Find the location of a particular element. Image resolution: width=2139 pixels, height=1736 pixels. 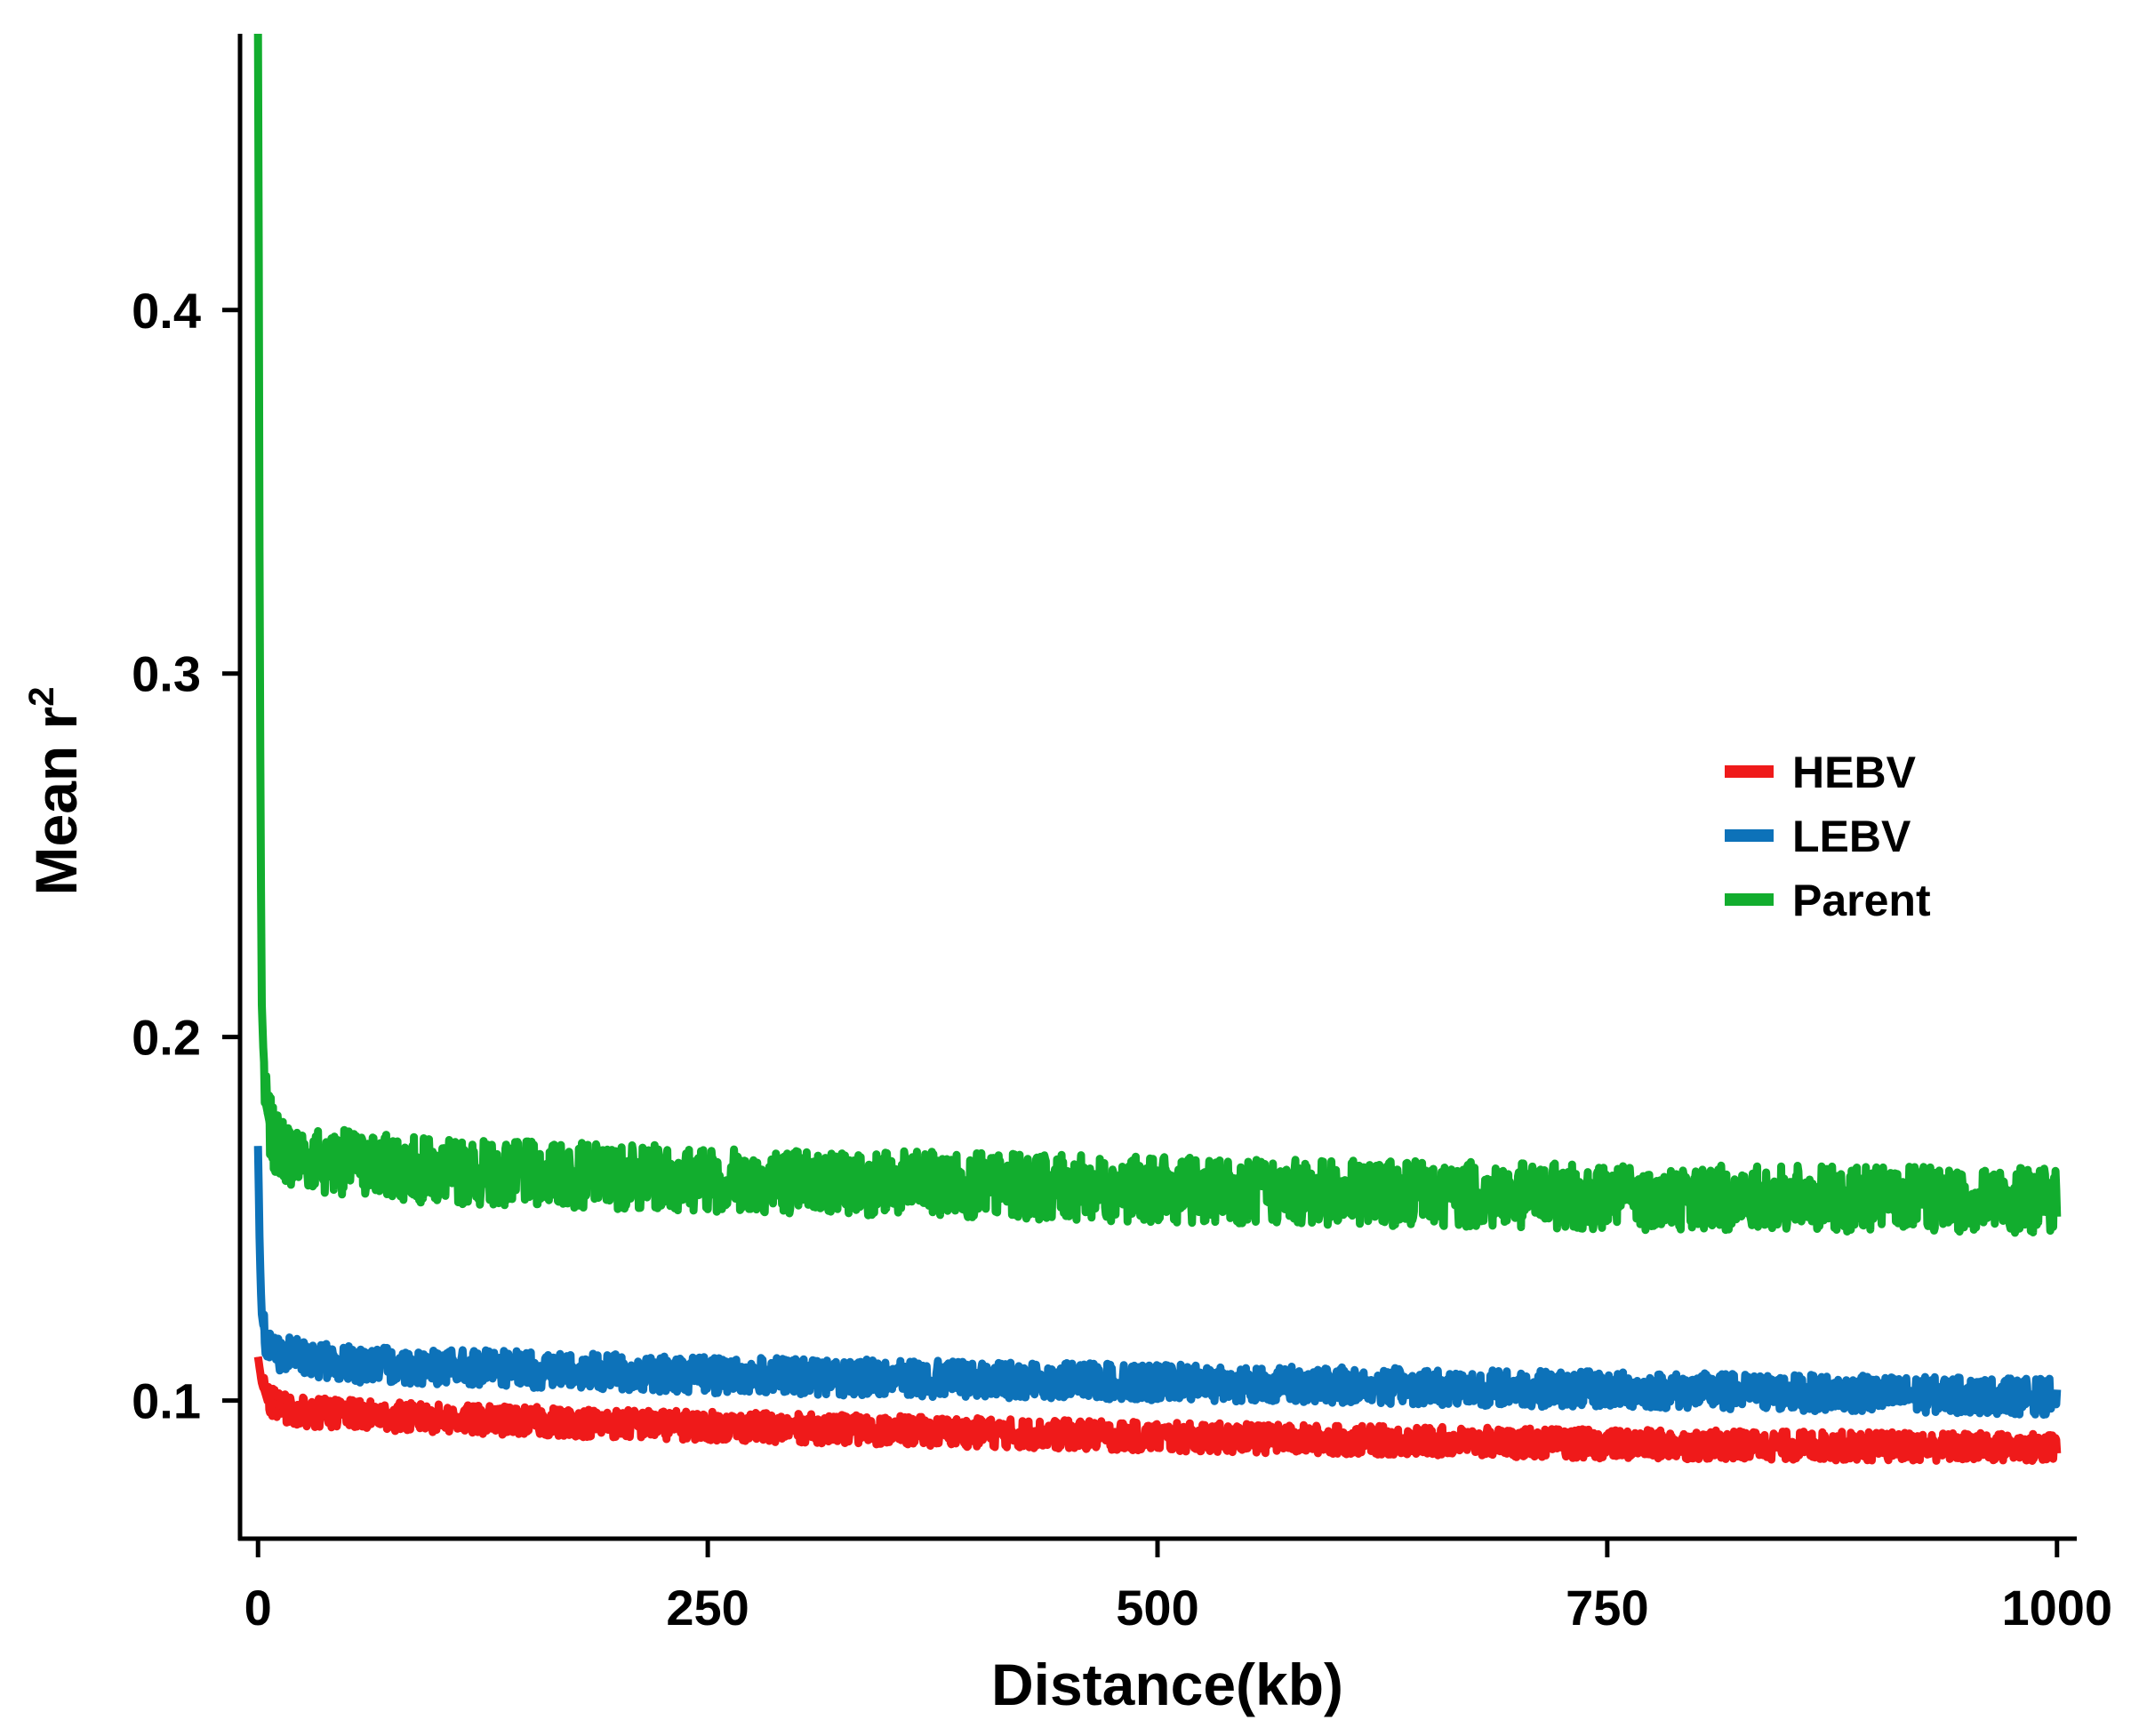

x-tick-label-750: 750 is located at coordinates (1607, 1608).